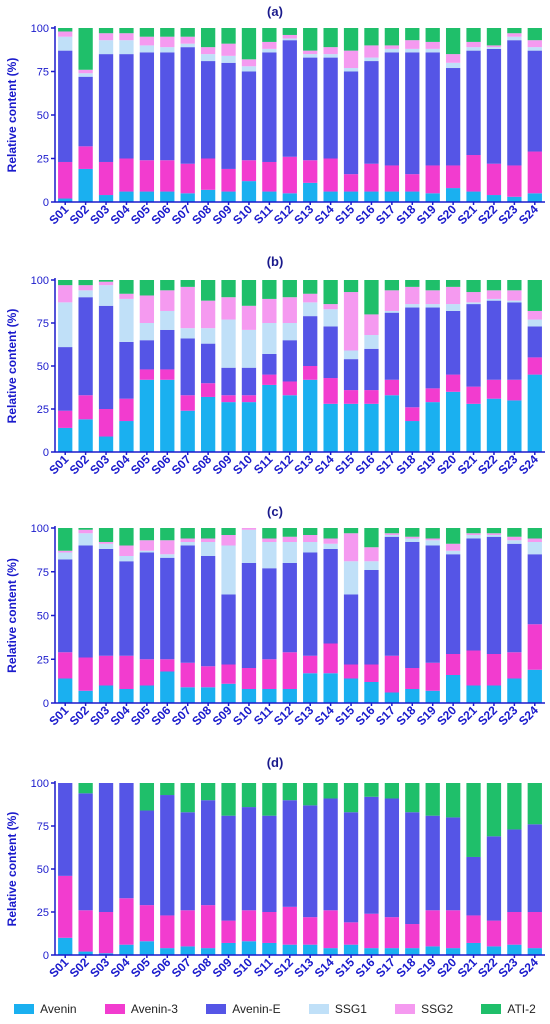 The image size is (550, 1024). I want to click on bar-segment-S14-SSG1, so click(330, 56).